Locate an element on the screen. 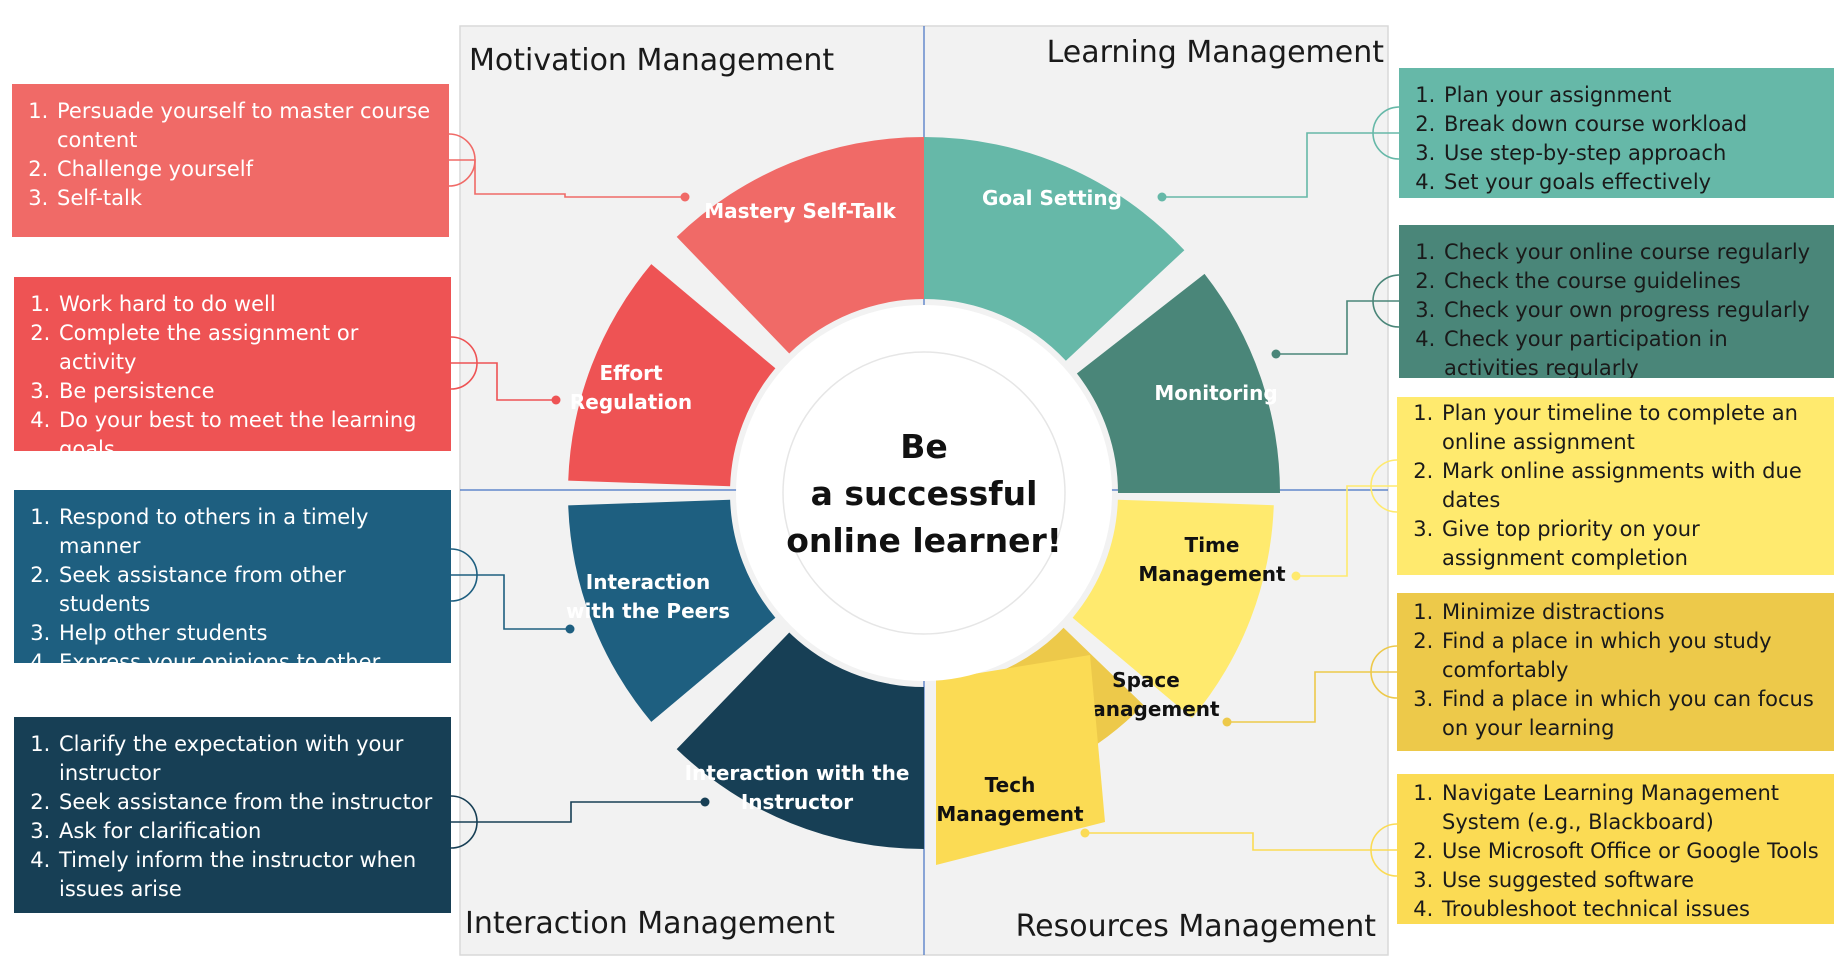 The image size is (1840, 979). segment-peers: Interaction with the Peers is located at coordinates (671, 610).